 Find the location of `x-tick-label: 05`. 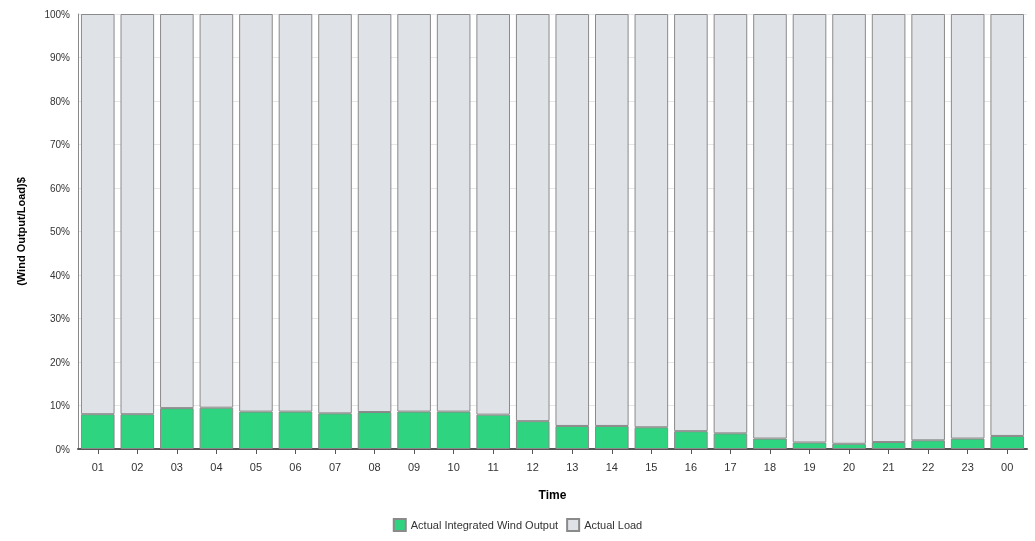

x-tick-label: 05 is located at coordinates (256, 466).